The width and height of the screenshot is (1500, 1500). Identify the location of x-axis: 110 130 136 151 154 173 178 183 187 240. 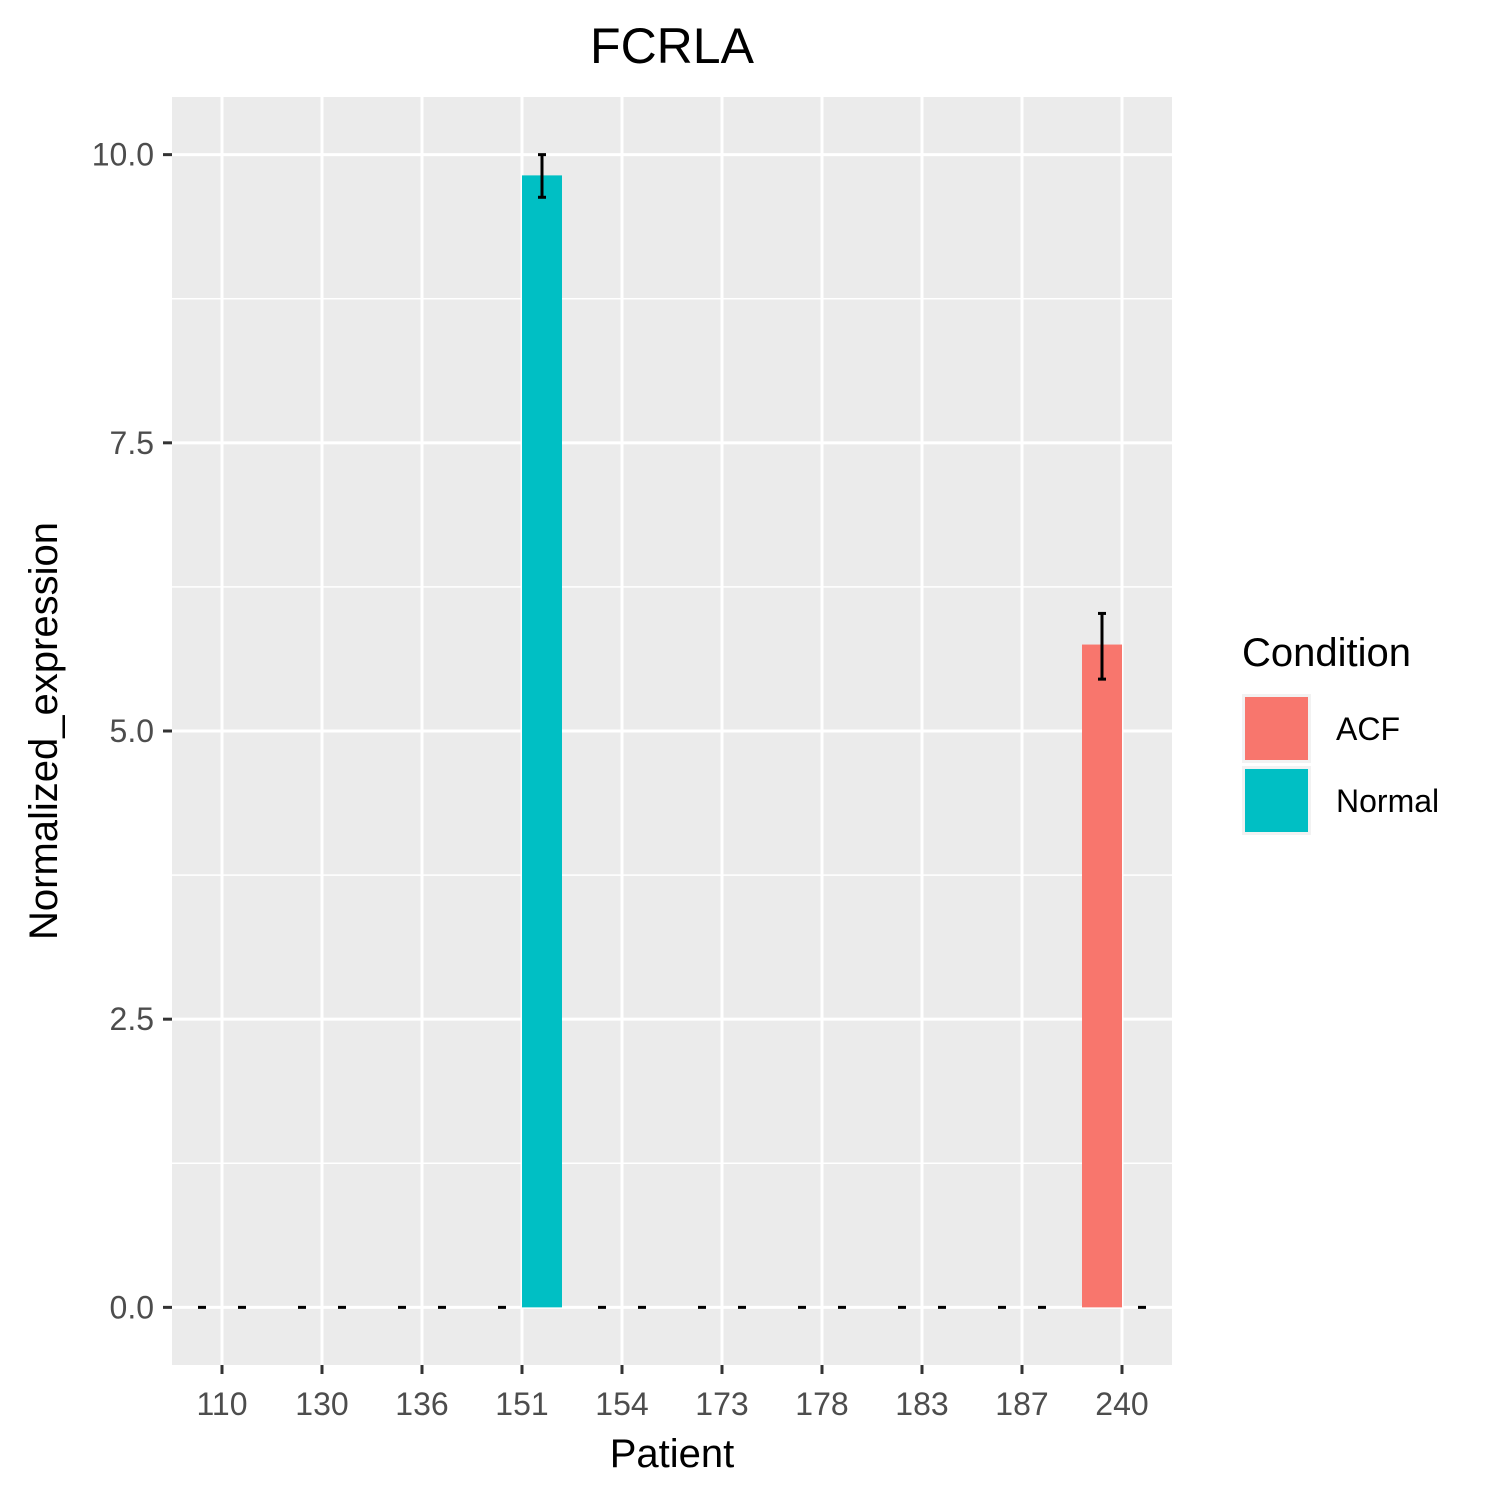
(672, 1393).